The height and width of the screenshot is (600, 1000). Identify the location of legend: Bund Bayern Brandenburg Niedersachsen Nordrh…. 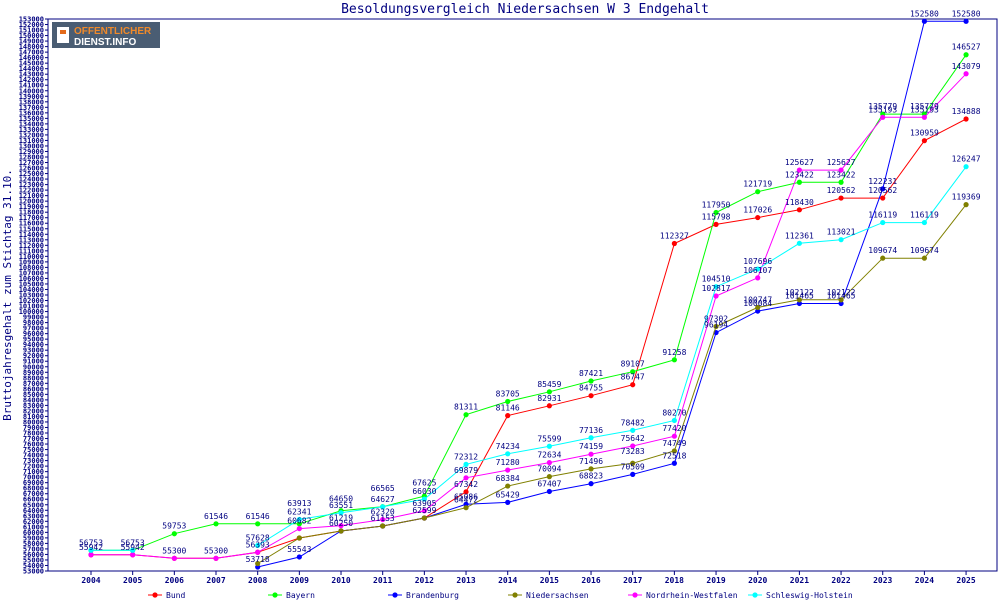
(500, 595).